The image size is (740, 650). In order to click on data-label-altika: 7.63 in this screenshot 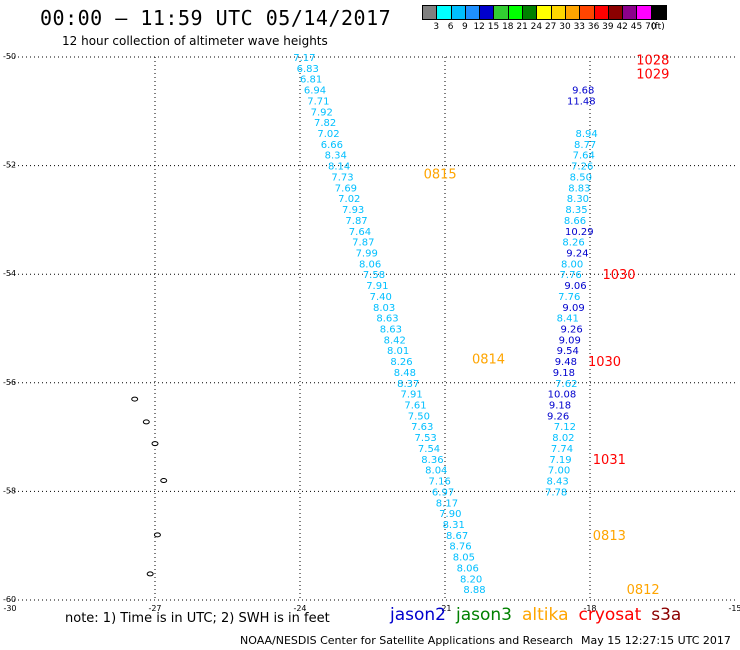, I will do `click(422, 427)`.